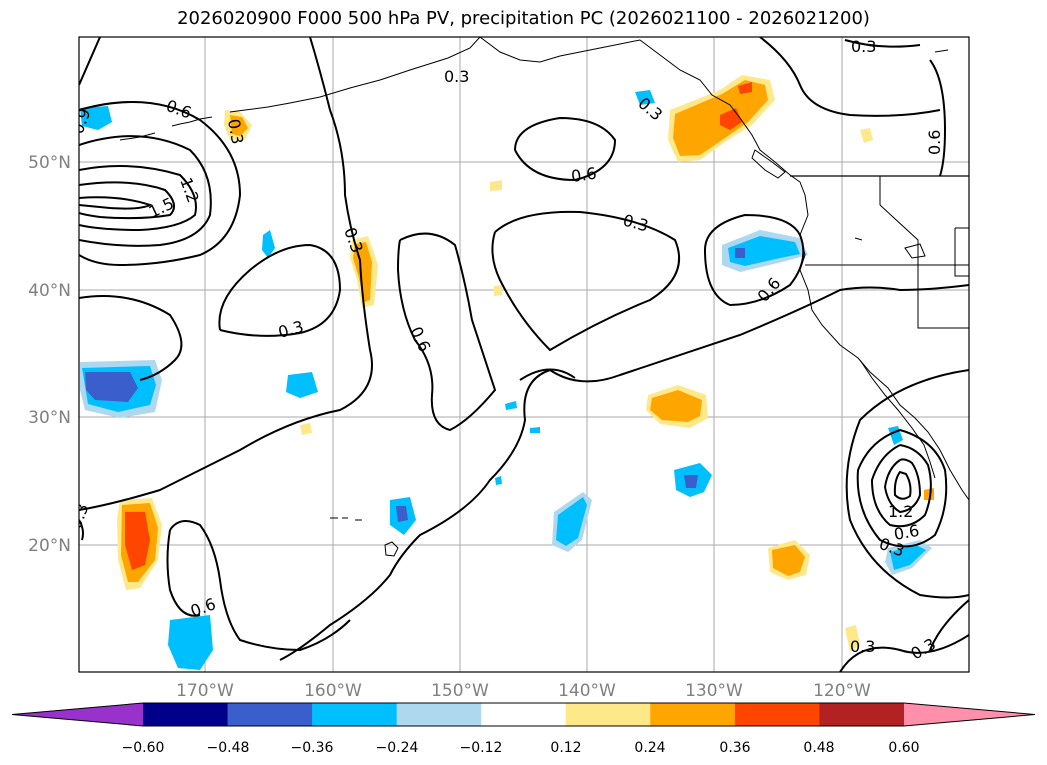  What do you see at coordinates (842, 691) in the screenshot?
I see `lon-label: 120°W` at bounding box center [842, 691].